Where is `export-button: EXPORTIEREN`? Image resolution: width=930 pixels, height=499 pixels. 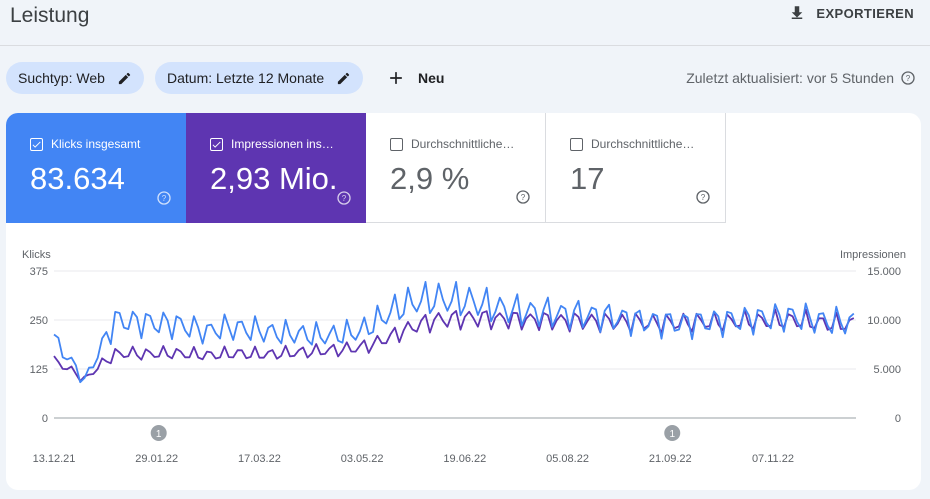
export-button: EXPORTIEREN is located at coordinates (851, 13).